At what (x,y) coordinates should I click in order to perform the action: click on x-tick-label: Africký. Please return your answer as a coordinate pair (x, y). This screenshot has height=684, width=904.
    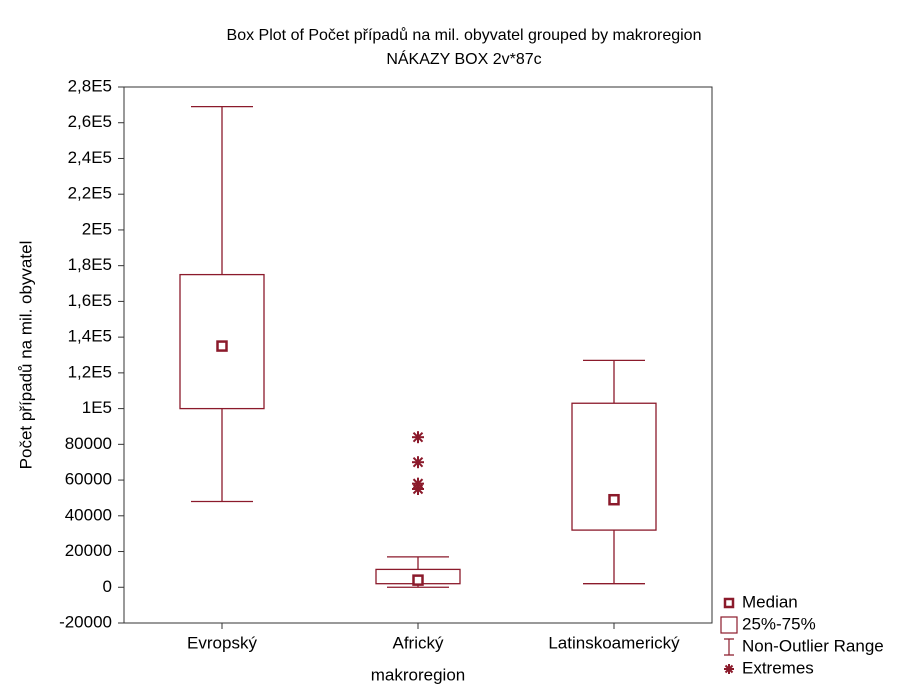
    Looking at the image, I should click on (419, 642).